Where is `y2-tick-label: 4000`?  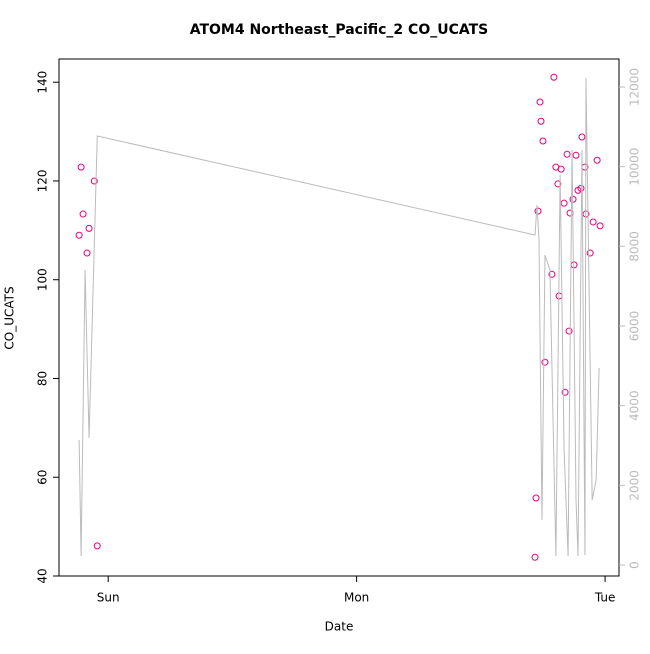
y2-tick-label: 4000 is located at coordinates (635, 405).